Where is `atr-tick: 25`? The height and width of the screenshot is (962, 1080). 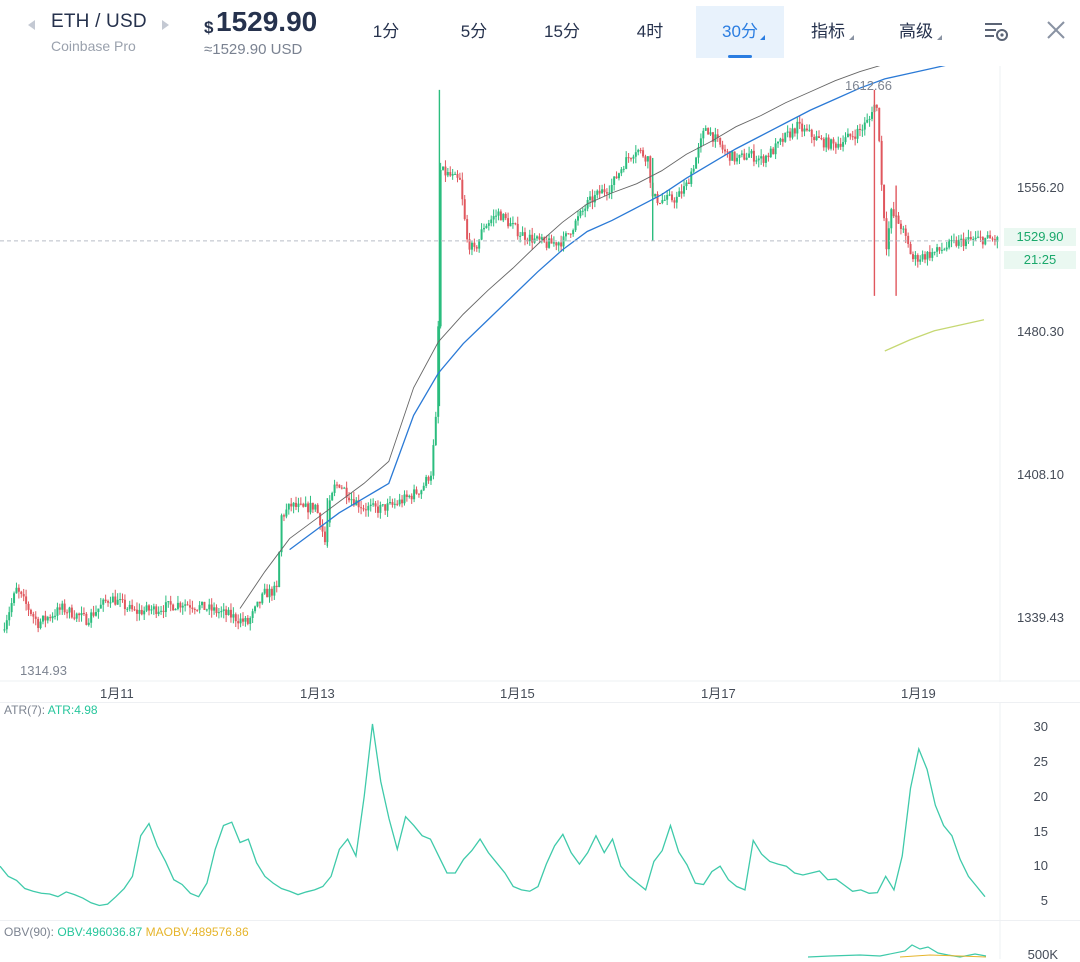 atr-tick: 25 is located at coordinates (1040, 761).